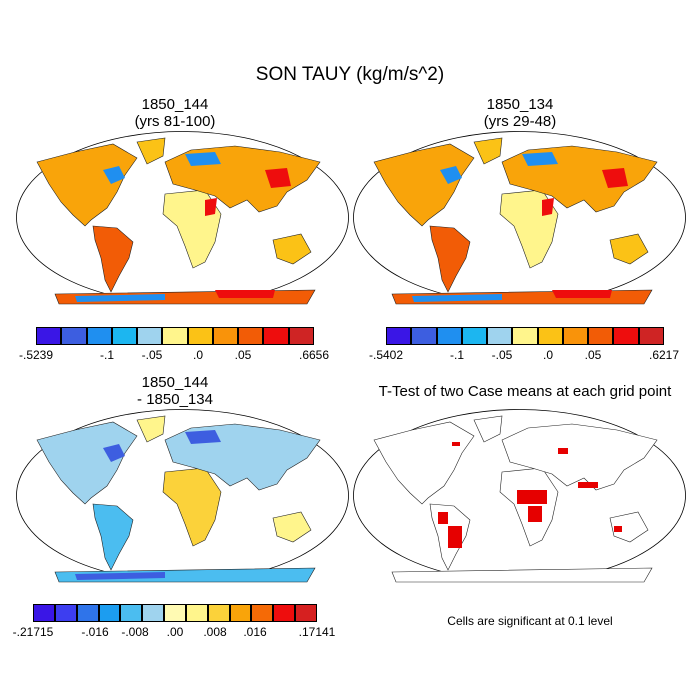 The width and height of the screenshot is (700, 700). What do you see at coordinates (314, 355) in the screenshot?
I see `colorbar-tick-label: .6656` at bounding box center [314, 355].